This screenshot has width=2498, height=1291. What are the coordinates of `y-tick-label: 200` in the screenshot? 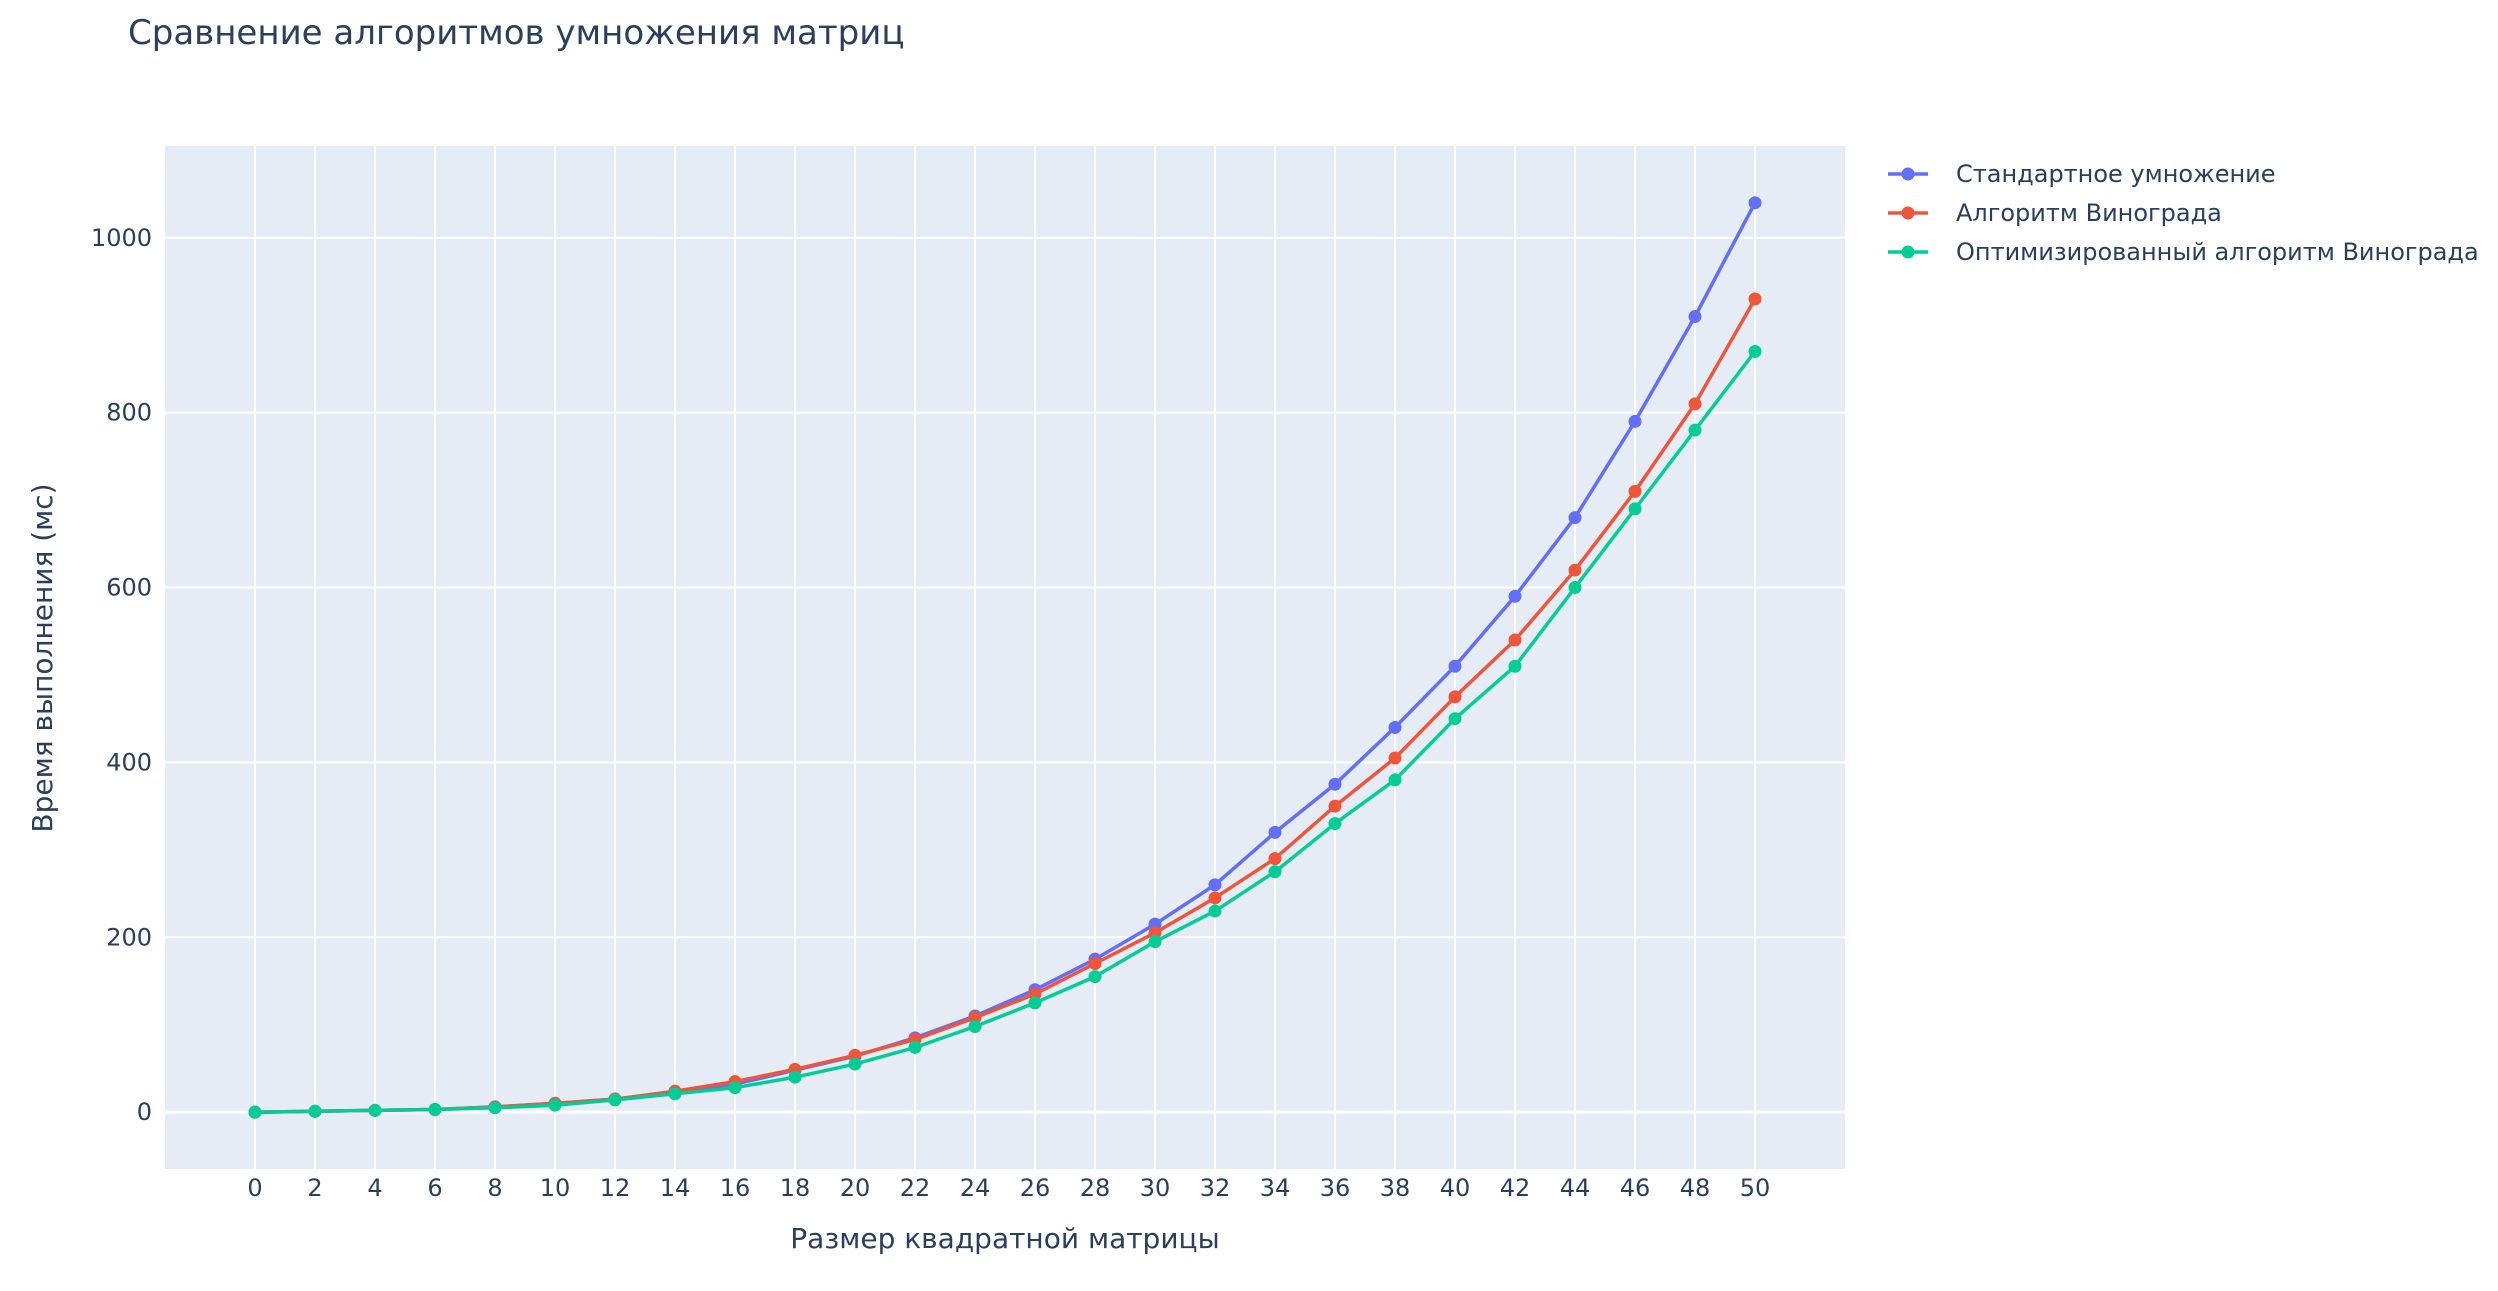 It's located at (129, 937).